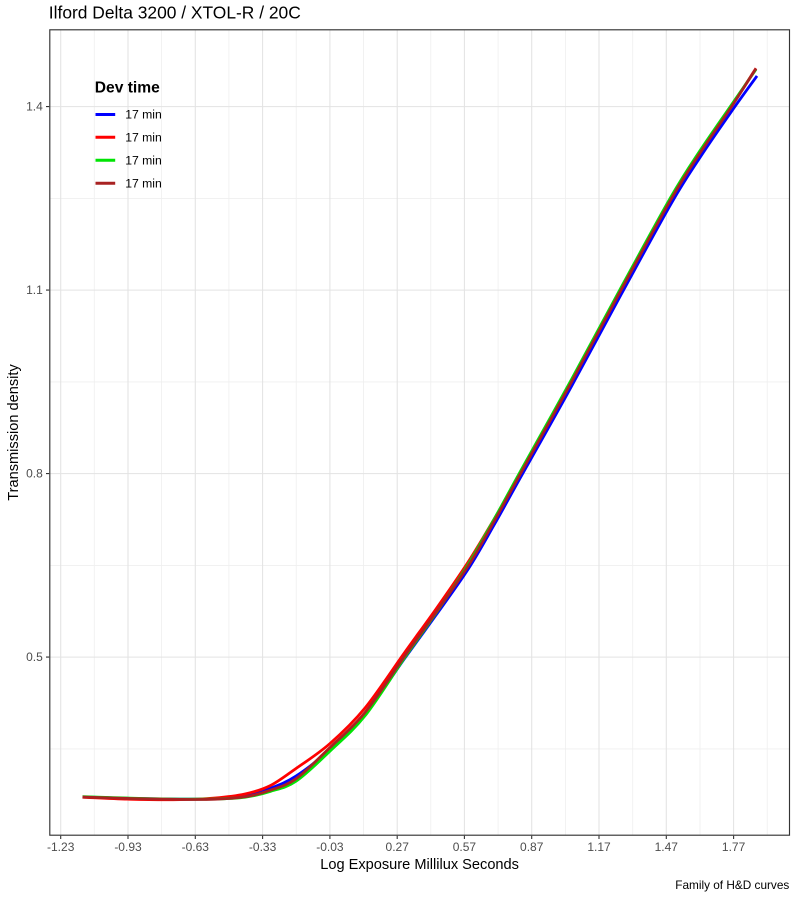 This screenshot has height=905, width=797. Describe the element at coordinates (34, 657) in the screenshot. I see `svg-text: 0.5` at that location.